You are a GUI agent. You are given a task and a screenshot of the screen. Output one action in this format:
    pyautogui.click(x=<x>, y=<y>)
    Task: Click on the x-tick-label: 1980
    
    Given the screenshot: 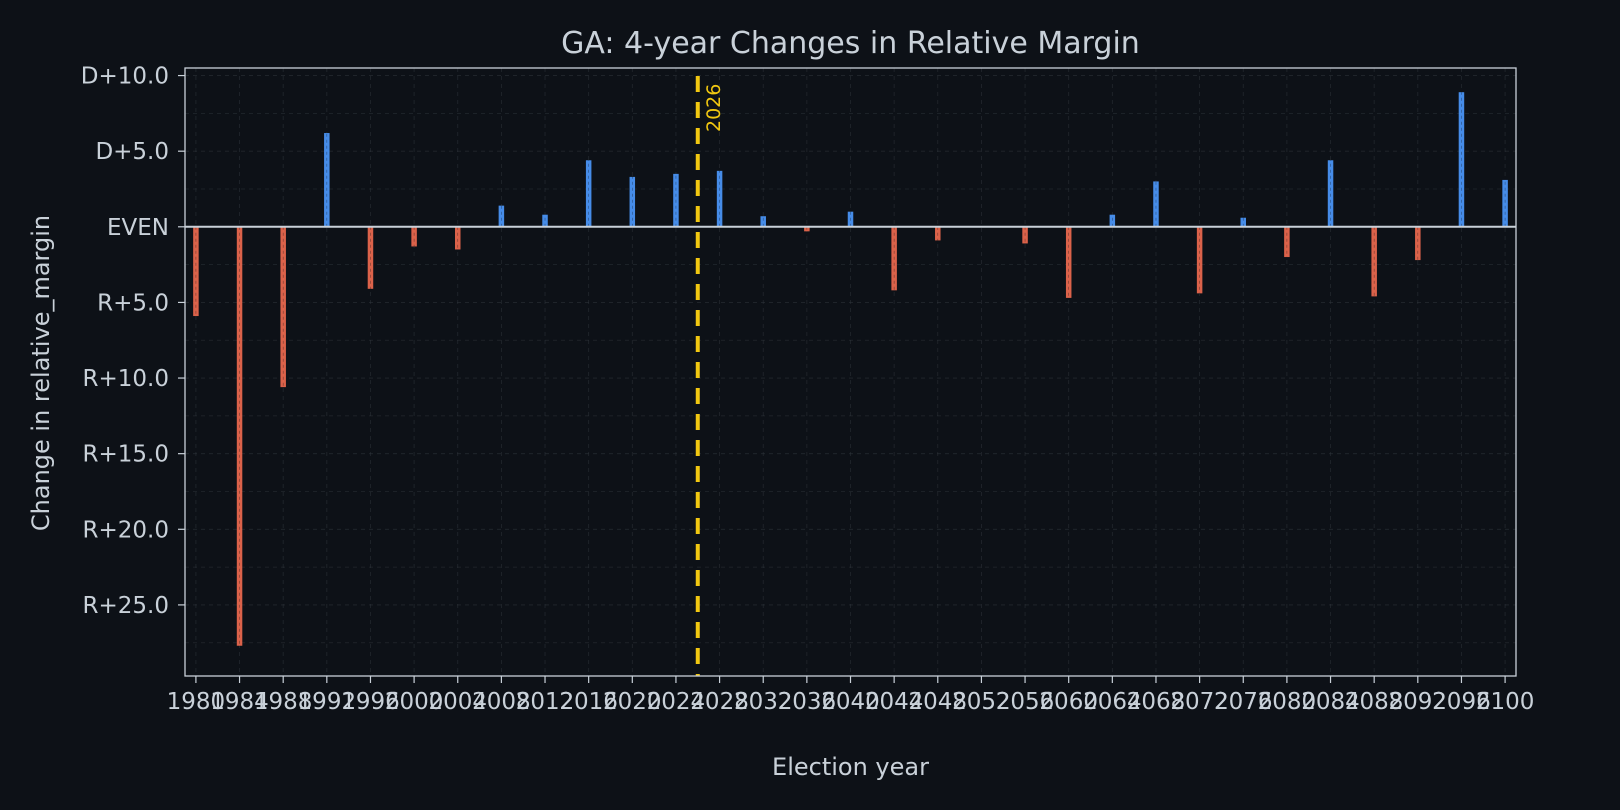 What is the action you would take?
    pyautogui.click(x=196, y=702)
    